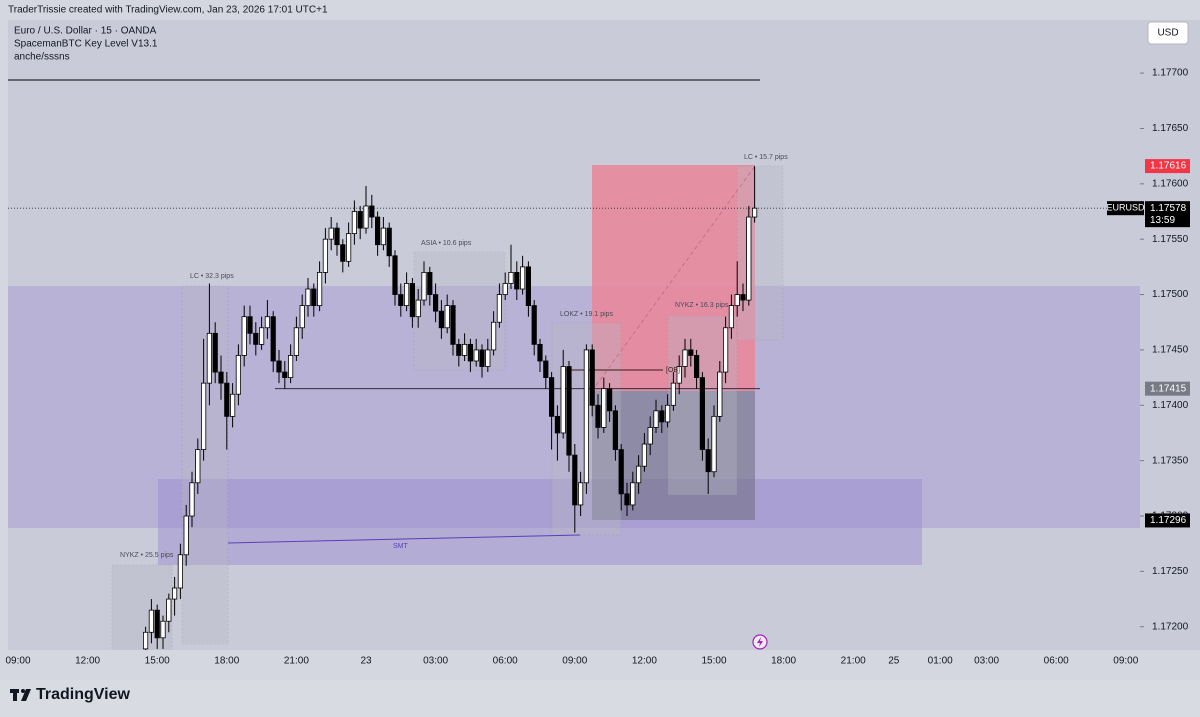 This screenshot has height=717, width=1200. I want to click on ob-label: [OB], so click(673, 370).